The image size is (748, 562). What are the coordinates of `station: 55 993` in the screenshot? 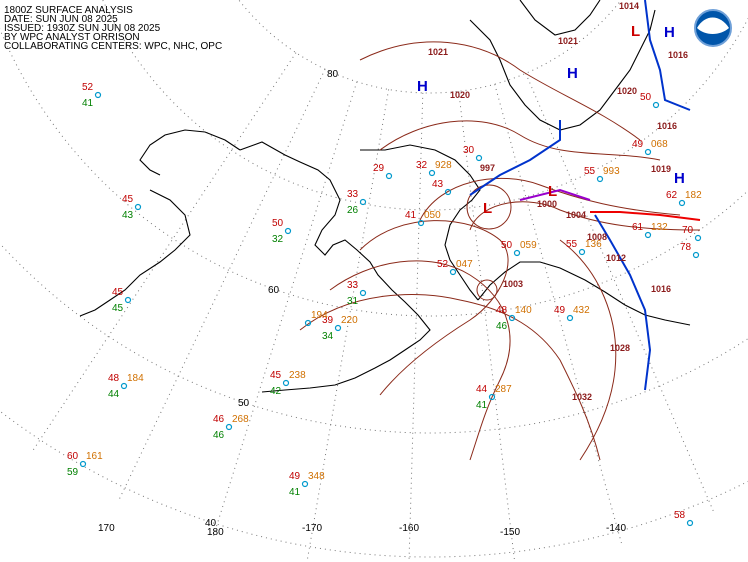 It's located at (602, 174).